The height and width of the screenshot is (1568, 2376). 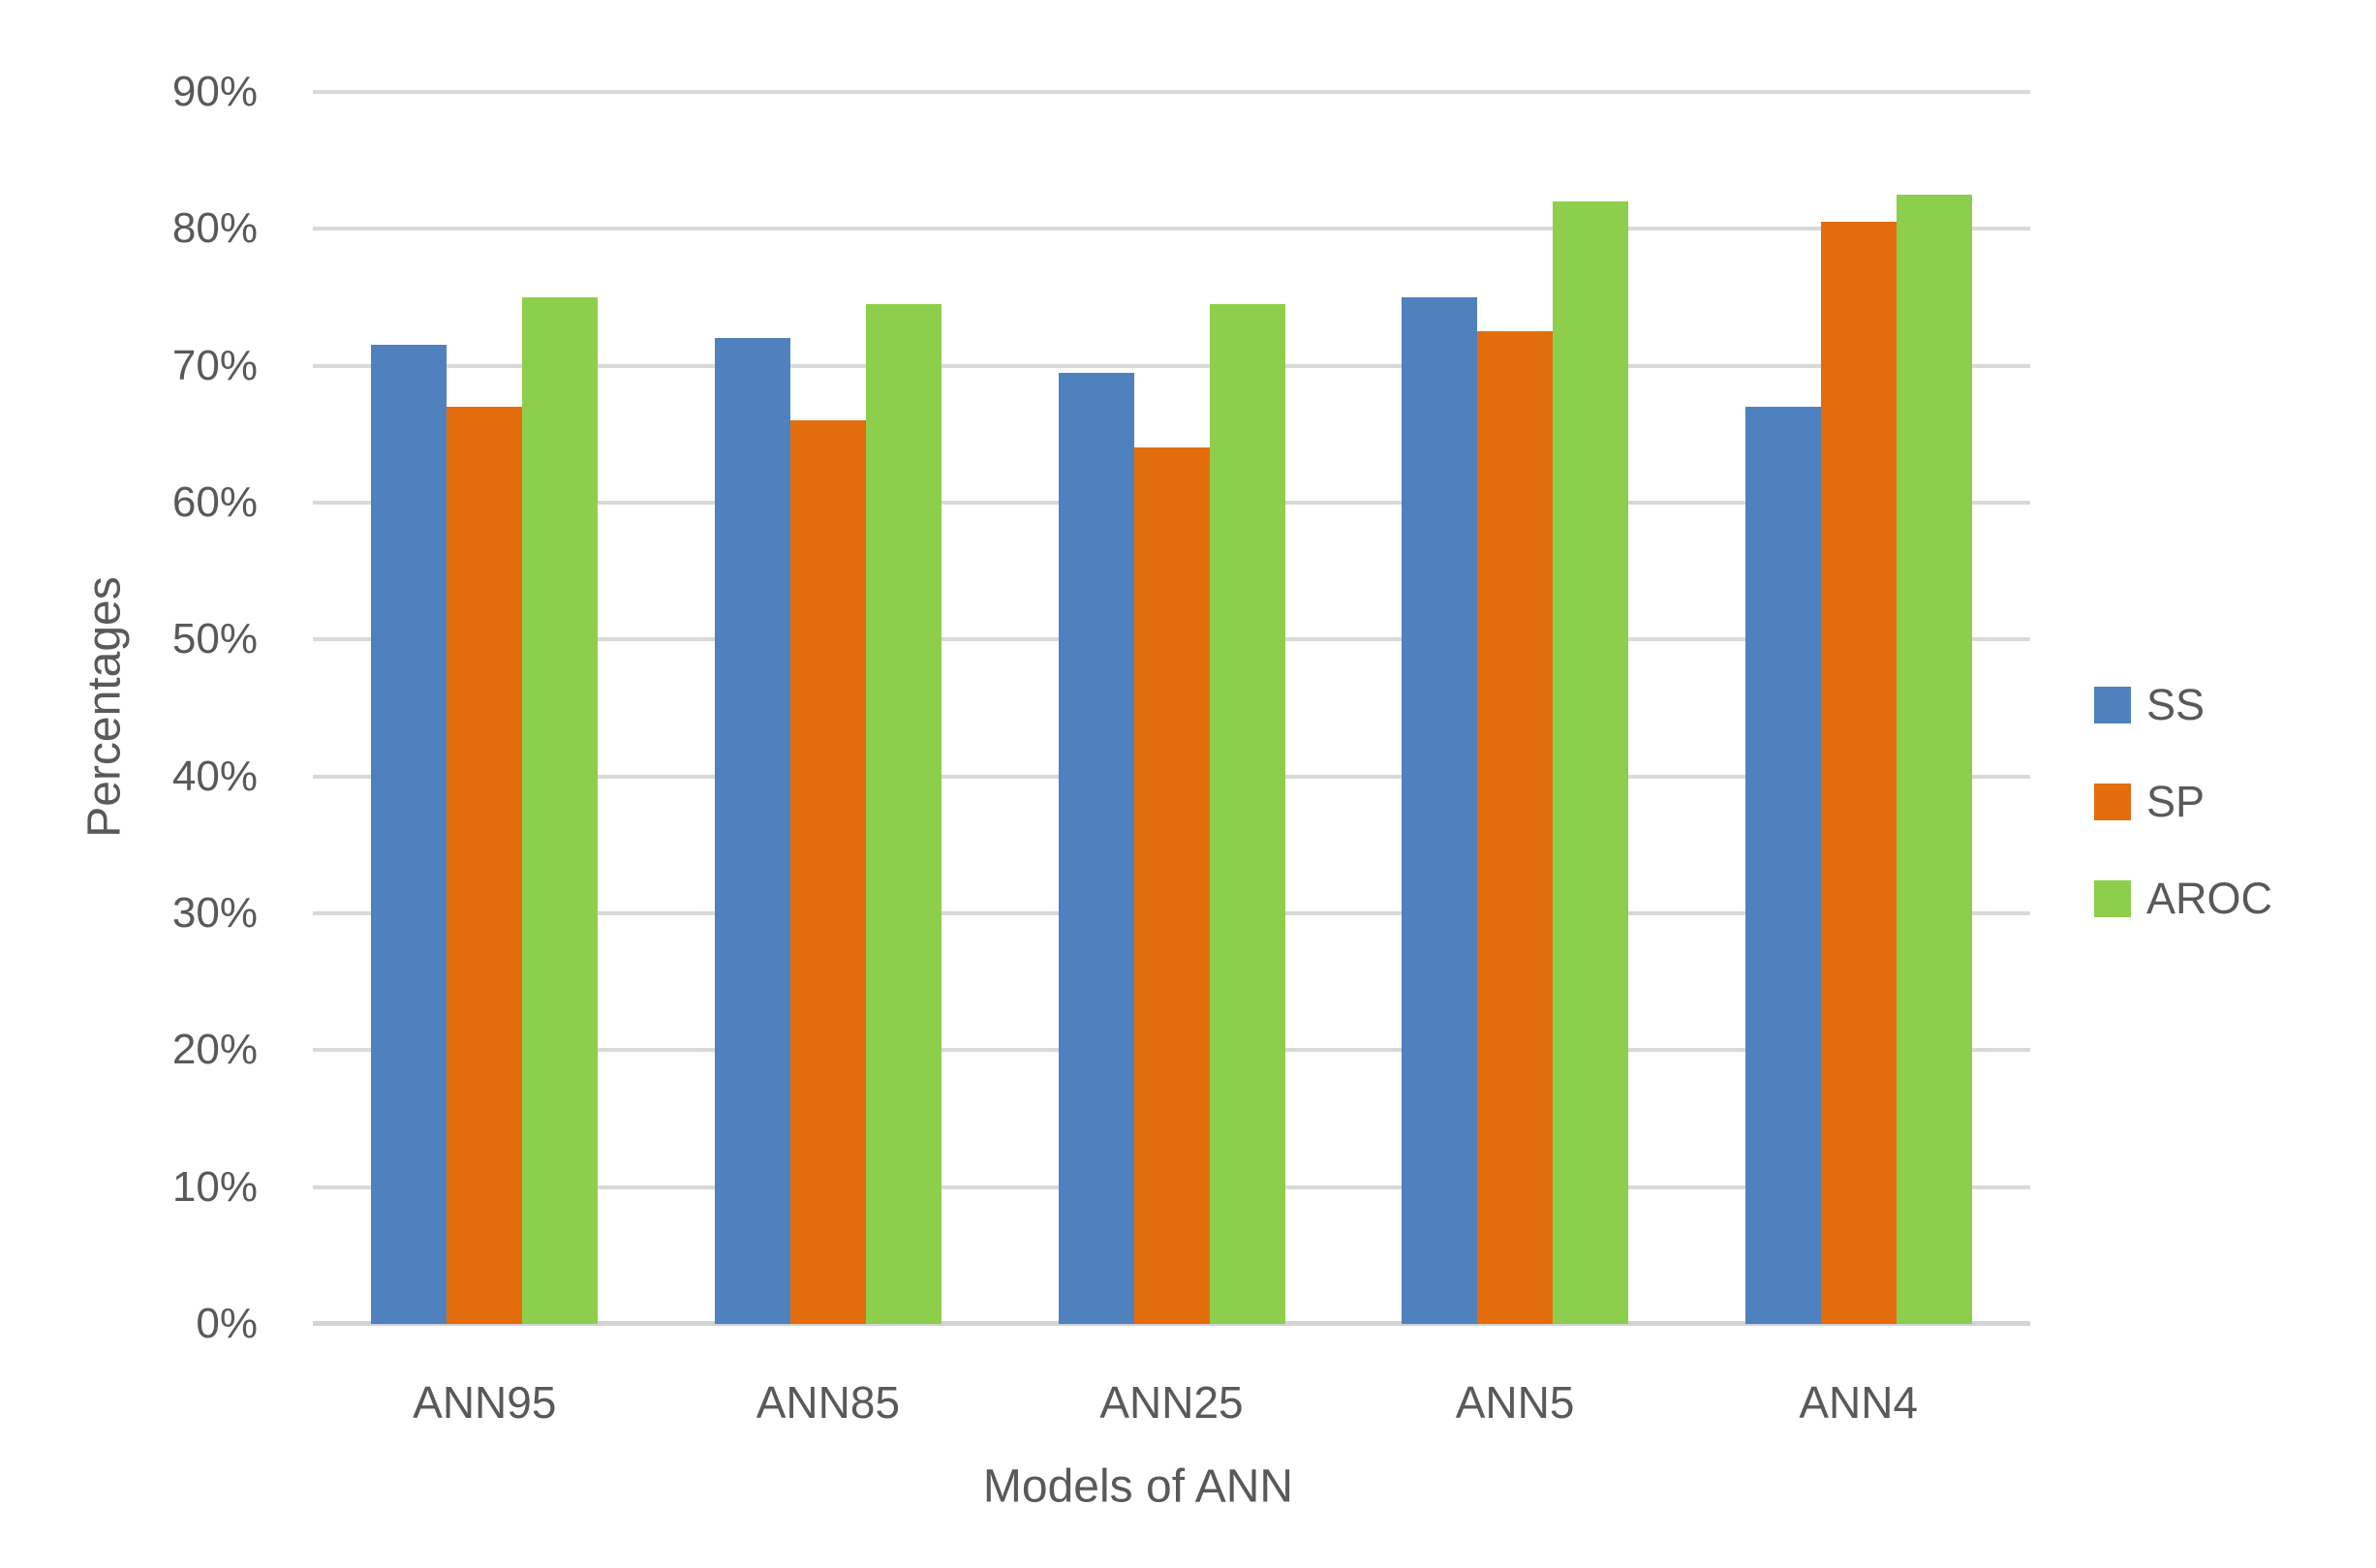 I want to click on legend-item-aroc: AROC, so click(x=2183, y=898).